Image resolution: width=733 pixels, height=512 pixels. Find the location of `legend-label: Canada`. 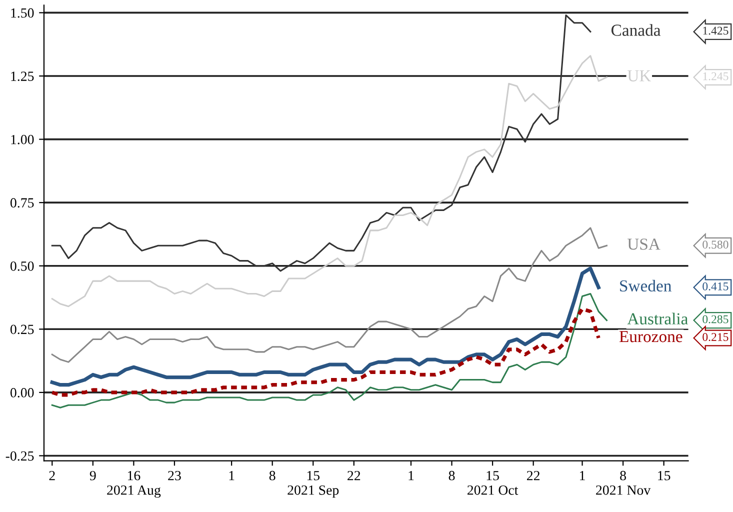

legend-label: Canada is located at coordinates (636, 30).